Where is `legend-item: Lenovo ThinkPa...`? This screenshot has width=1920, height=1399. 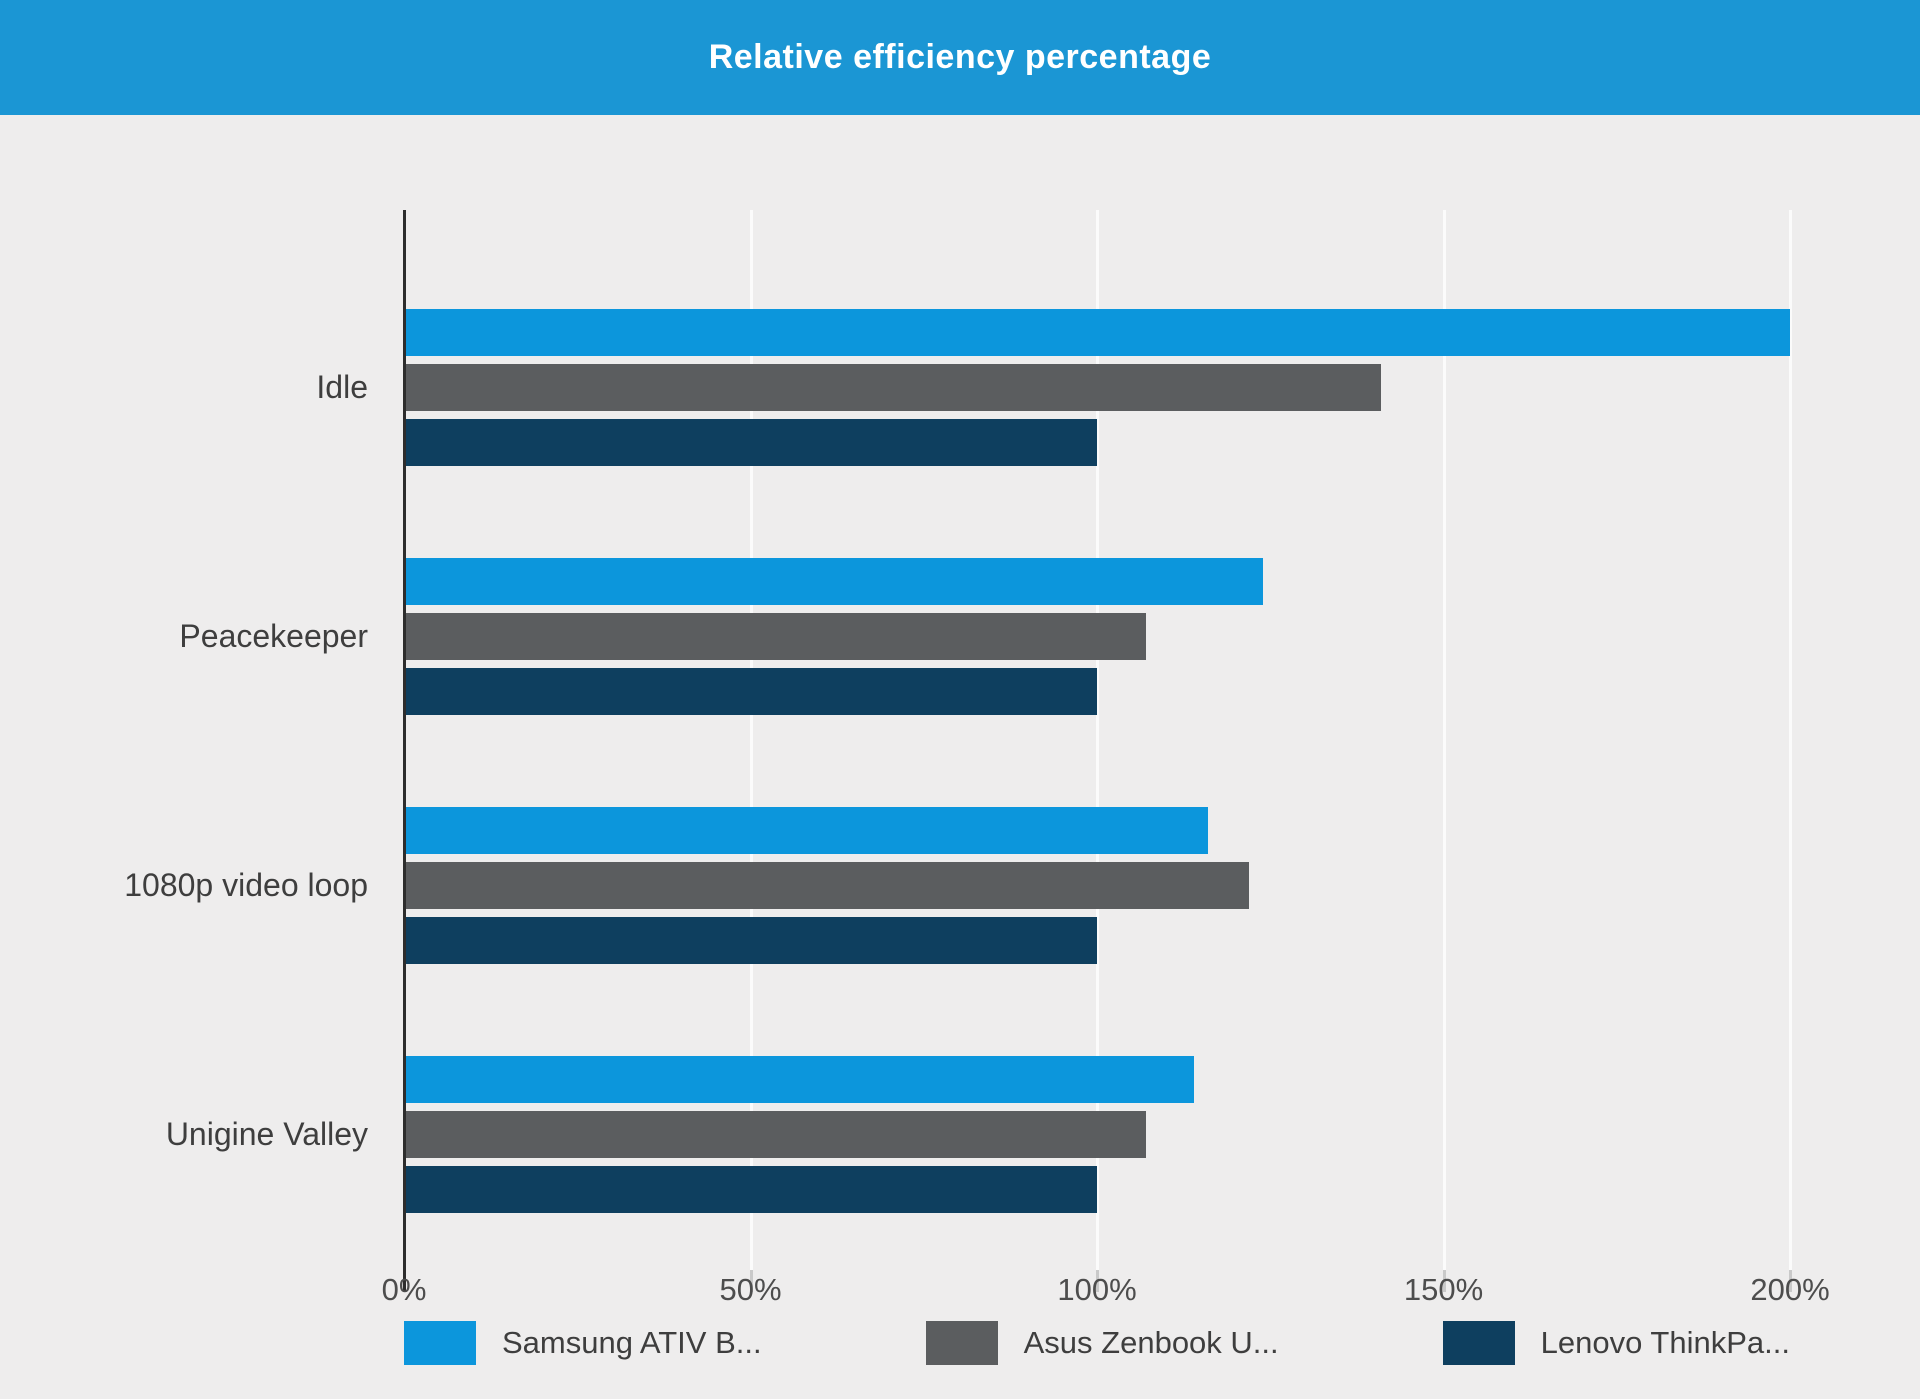 legend-item: Lenovo ThinkPa... is located at coordinates (1616, 1343).